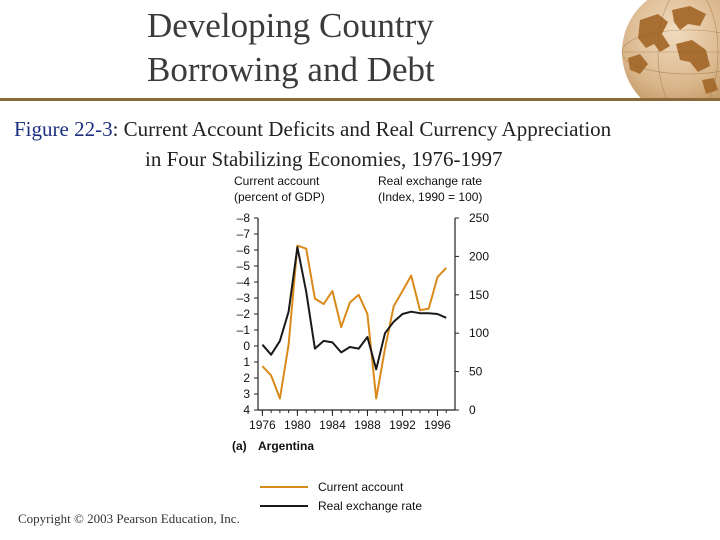  What do you see at coordinates (370, 506) in the screenshot?
I see `legend-label-real-exchange-rate: Real exchange rate` at bounding box center [370, 506].